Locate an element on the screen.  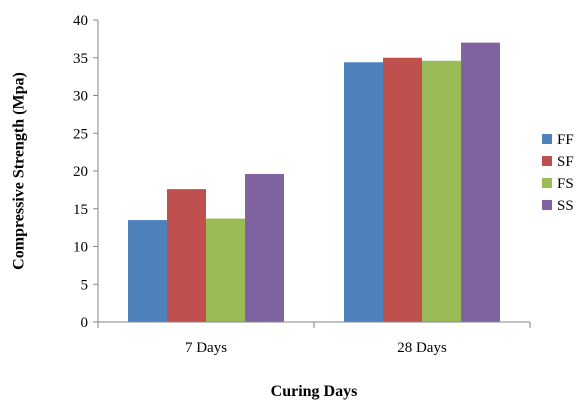
x-axis-ticks: 7 Days 28 Days is located at coordinates (314, 339).